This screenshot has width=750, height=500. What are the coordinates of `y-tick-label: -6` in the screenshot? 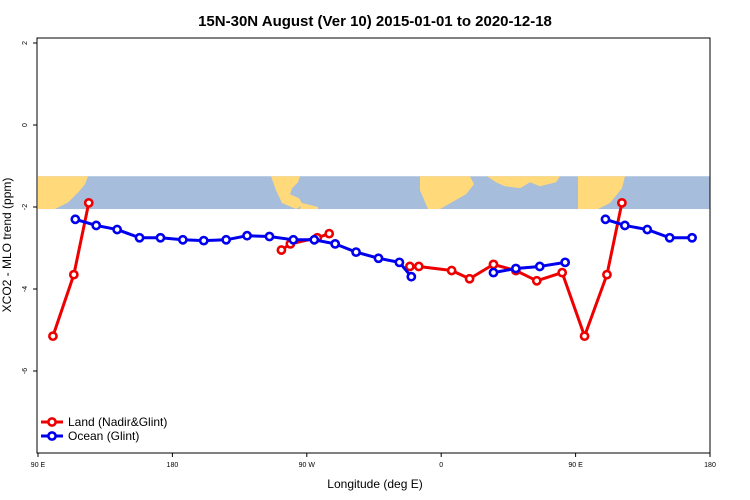 It's located at (25, 371).